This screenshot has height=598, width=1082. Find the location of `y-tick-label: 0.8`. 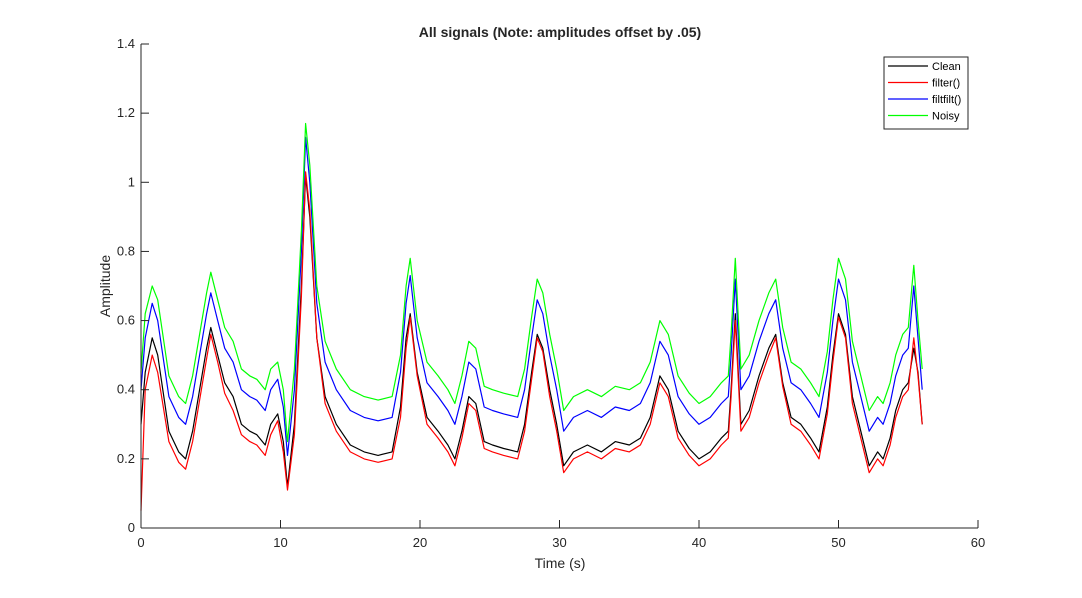

y-tick-label: 0.8 is located at coordinates (126, 250).